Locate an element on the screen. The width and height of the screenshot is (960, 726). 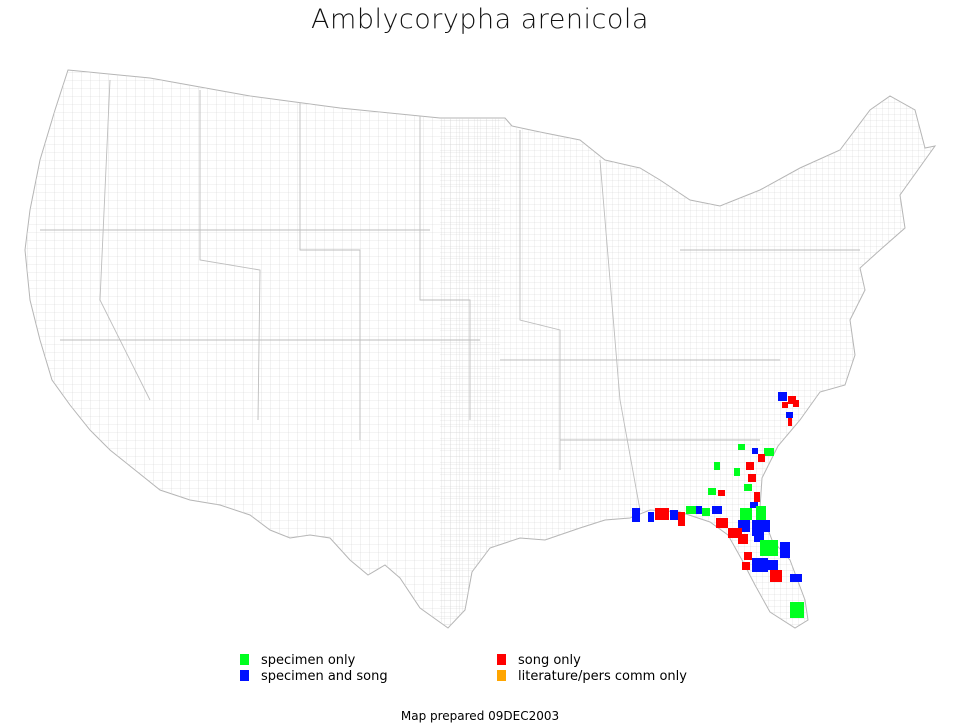
legend-label: specimen only is located at coordinates (308, 660).